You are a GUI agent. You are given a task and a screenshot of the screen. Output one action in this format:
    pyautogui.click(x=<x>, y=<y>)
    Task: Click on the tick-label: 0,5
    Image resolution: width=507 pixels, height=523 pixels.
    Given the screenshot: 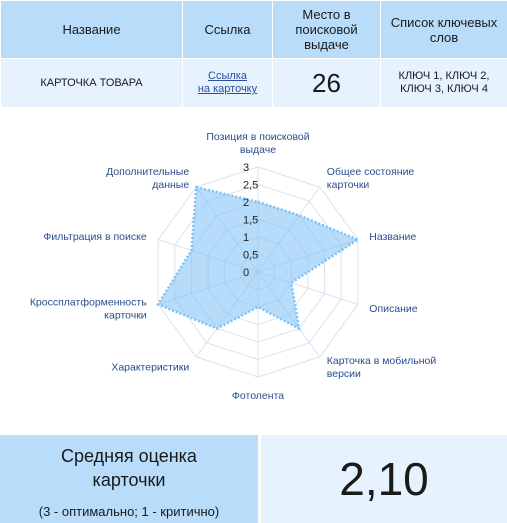 What is the action you would take?
    pyautogui.click(x=250, y=256)
    